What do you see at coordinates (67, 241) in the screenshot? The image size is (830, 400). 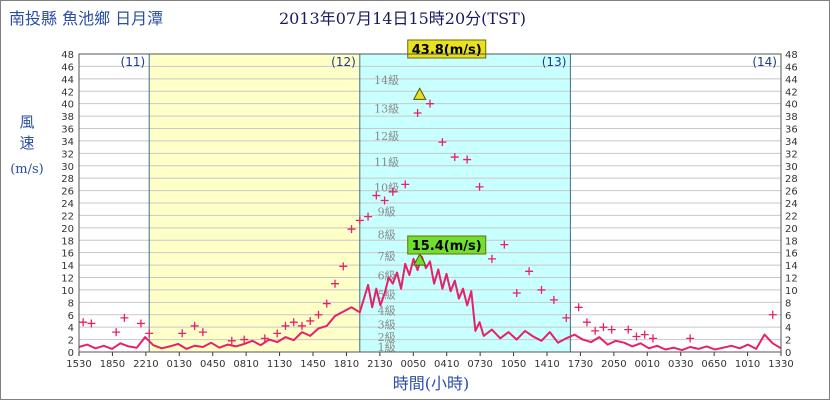 I see `y-tick-left-9: 18` at bounding box center [67, 241].